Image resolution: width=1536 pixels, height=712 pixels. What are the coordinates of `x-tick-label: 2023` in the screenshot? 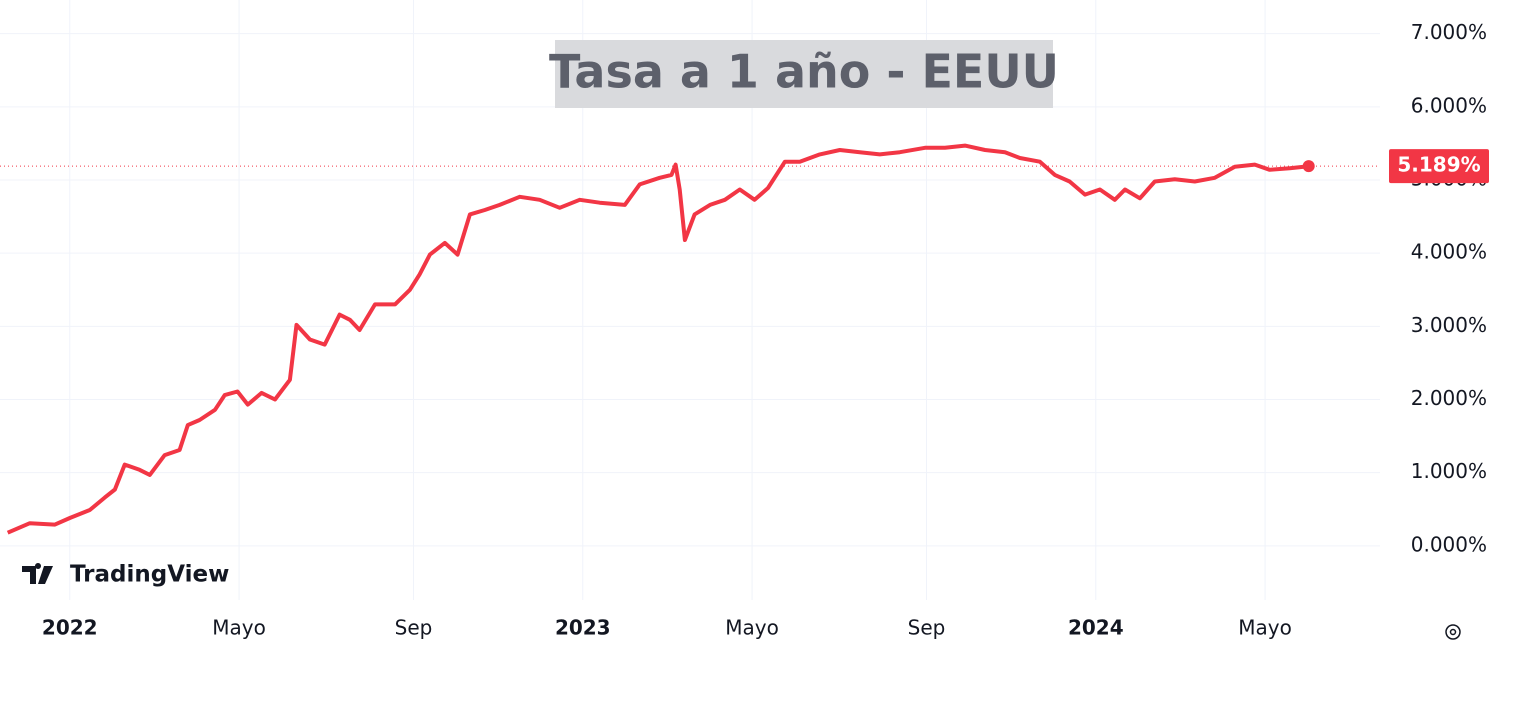 It's located at (583, 628).